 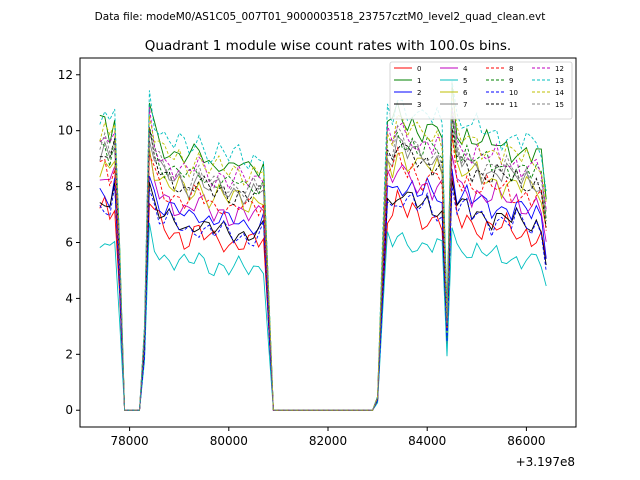 I want to click on x-tick-label: 78000, so click(x=130, y=441).